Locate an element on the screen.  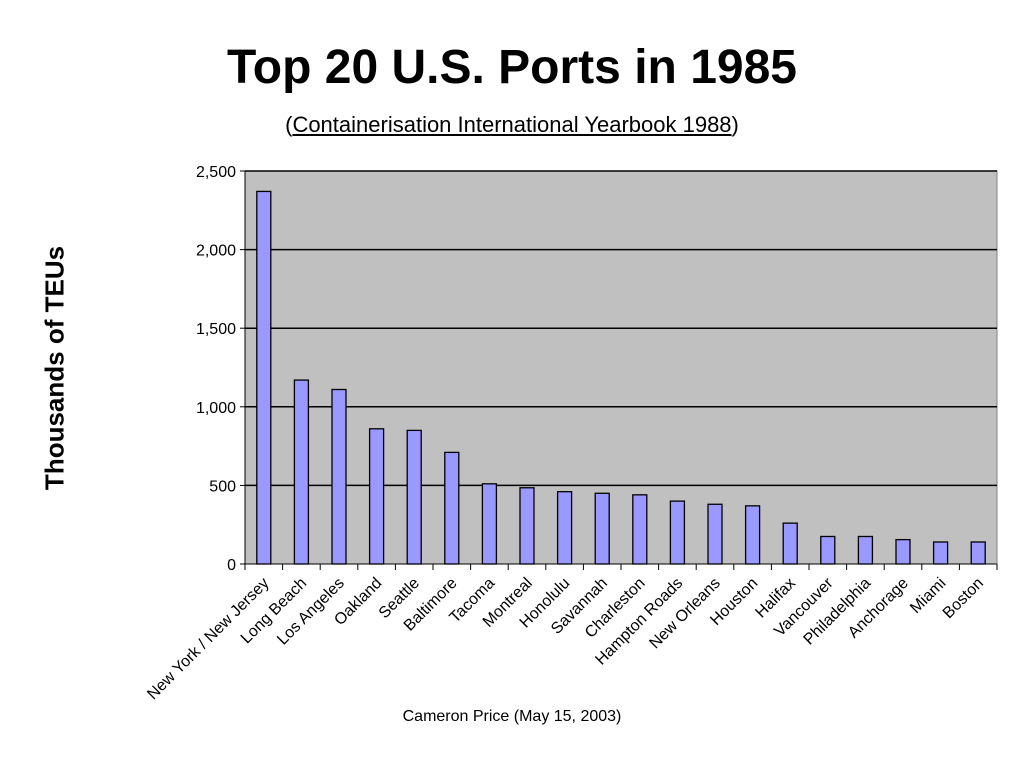
subtitle-close-paren: ) is located at coordinates (735, 124).